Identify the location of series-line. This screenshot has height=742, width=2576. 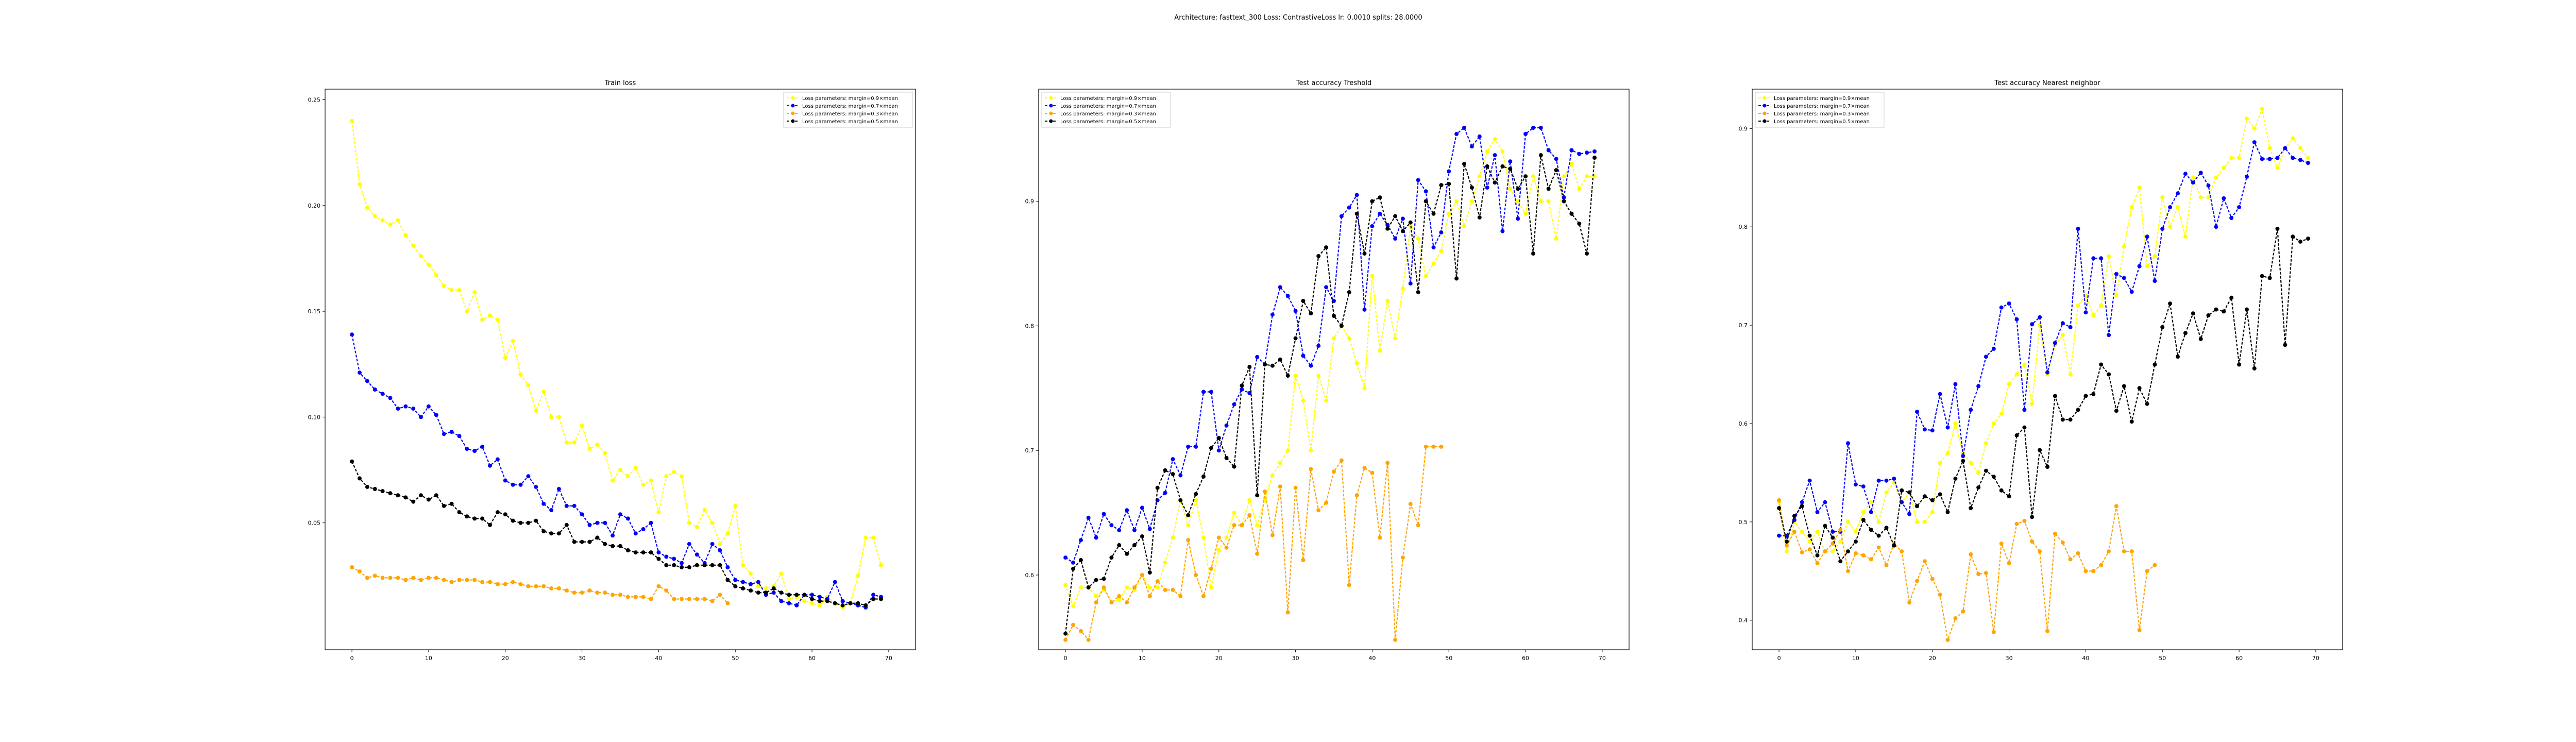
(616, 533).